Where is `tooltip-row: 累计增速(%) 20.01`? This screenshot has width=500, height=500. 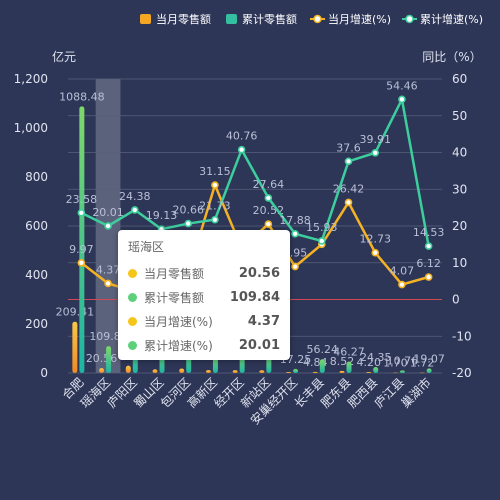 tooltip-row: 累计增速(%) 20.01 is located at coordinates (204, 345).